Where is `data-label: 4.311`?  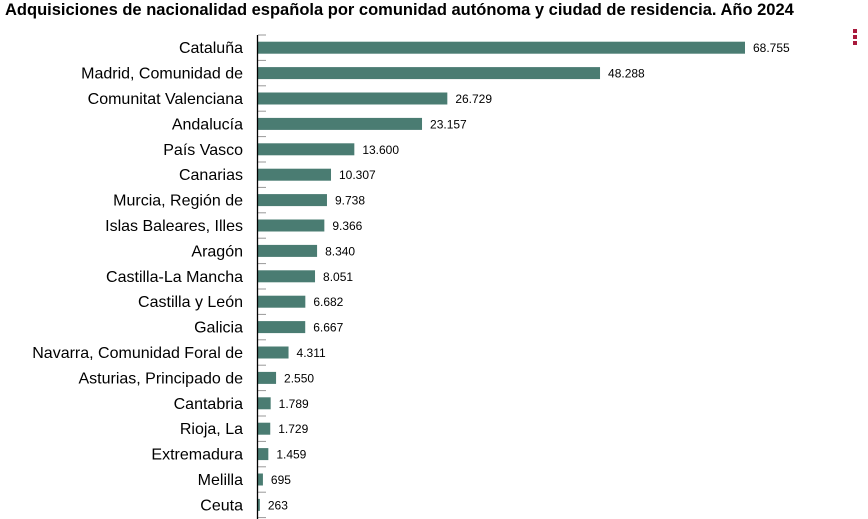
data-label: 4.311 is located at coordinates (311, 353).